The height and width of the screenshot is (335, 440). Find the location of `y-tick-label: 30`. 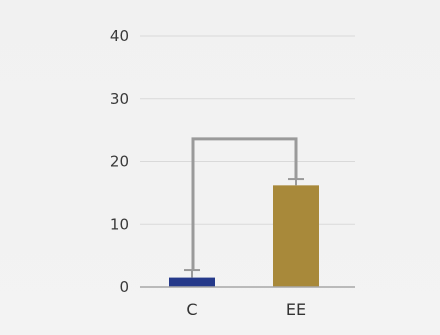

y-tick-label: 30 is located at coordinates (119, 99).